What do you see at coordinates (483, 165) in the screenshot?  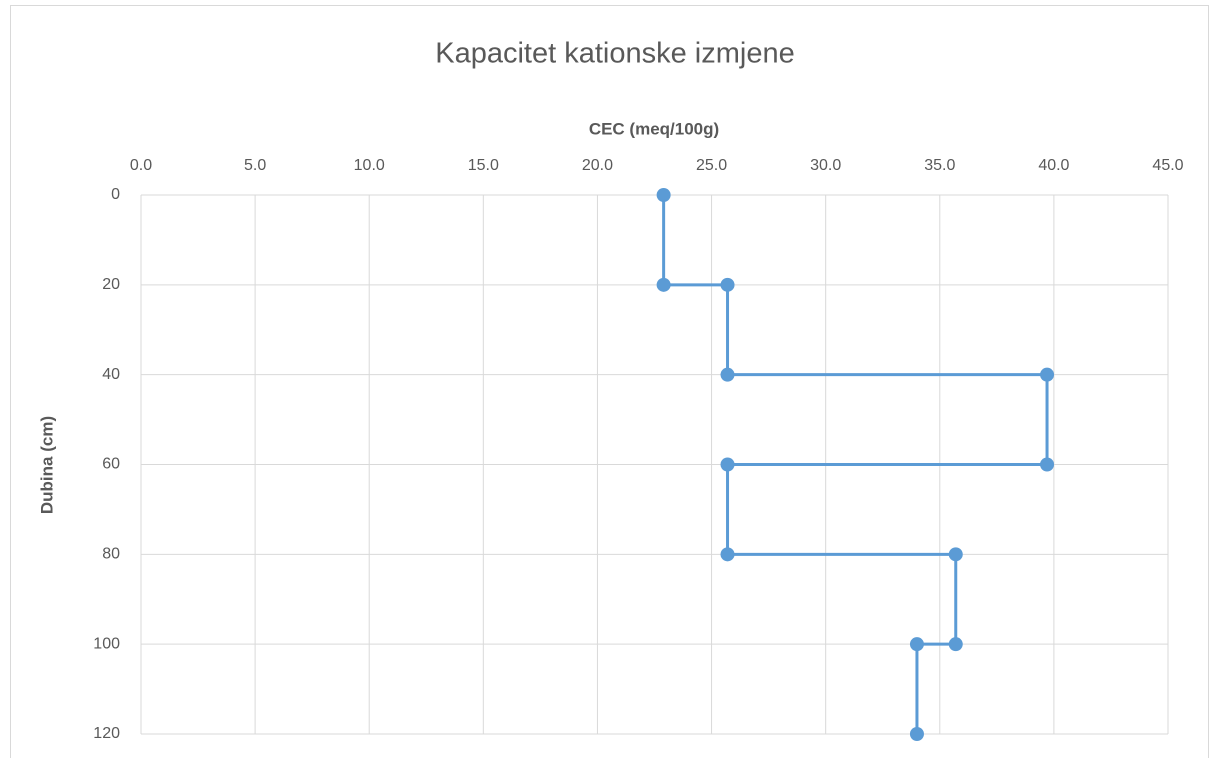 I see `x-tick-label: 15.0` at bounding box center [483, 165].